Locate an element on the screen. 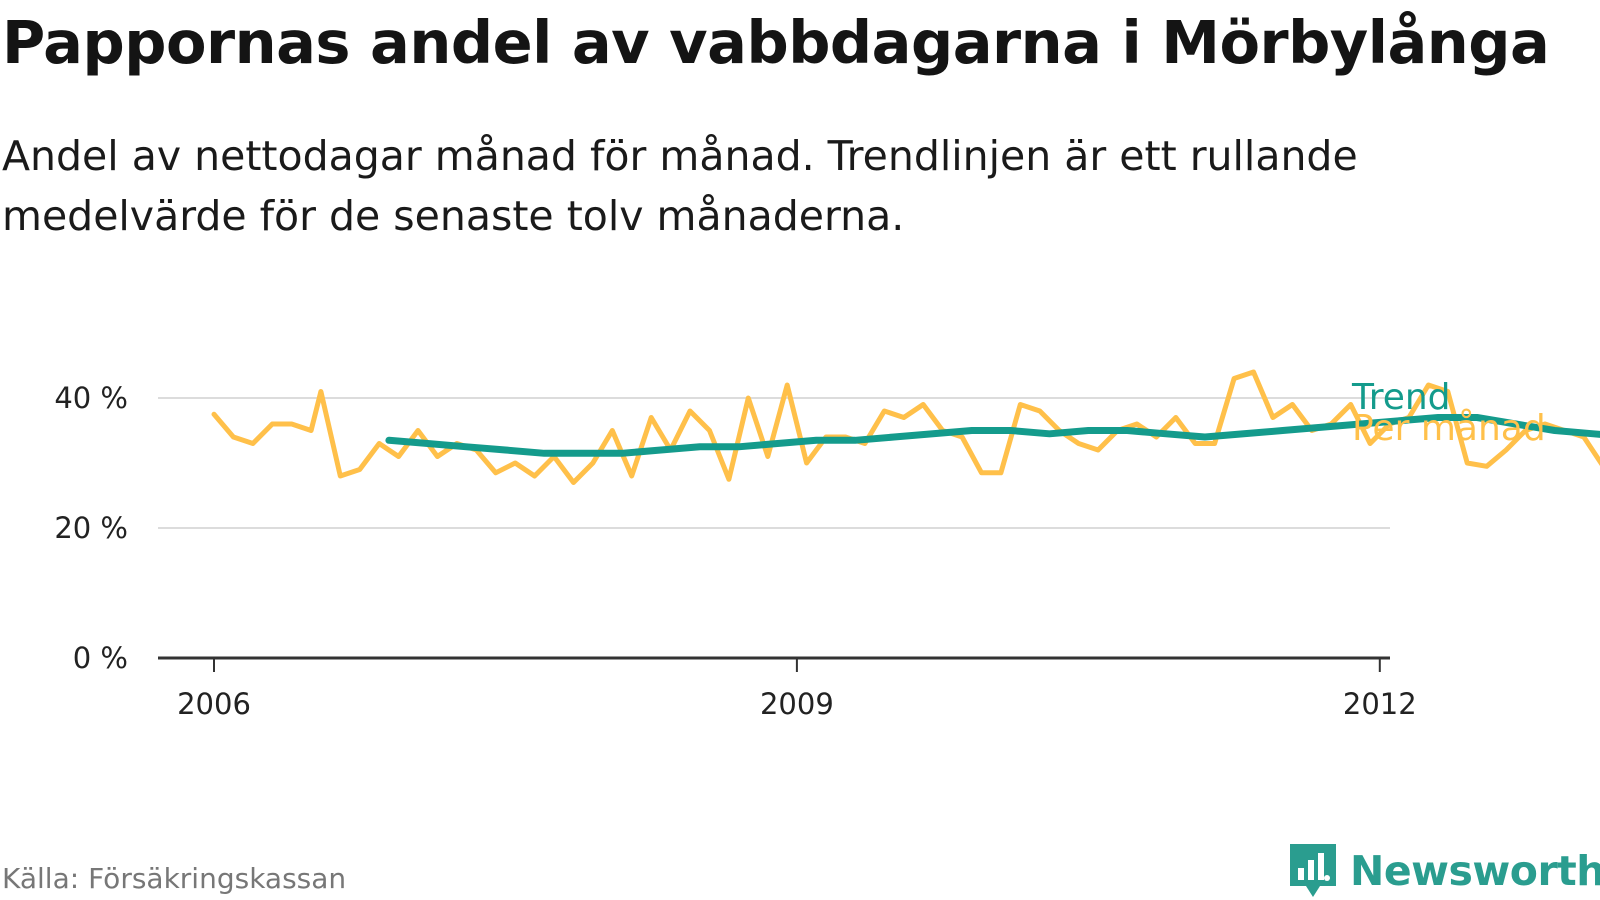 The width and height of the screenshot is (1600, 900). brand-logo: Newsworthy is located at coordinates (1444, 871).